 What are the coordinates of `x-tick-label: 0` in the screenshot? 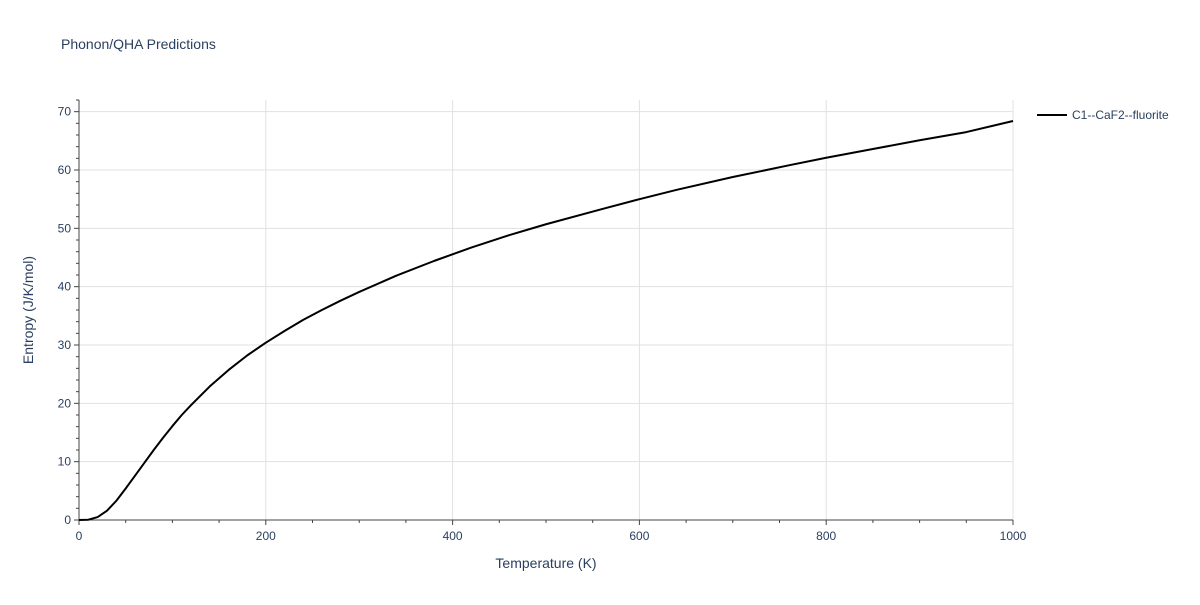 It's located at (79, 536).